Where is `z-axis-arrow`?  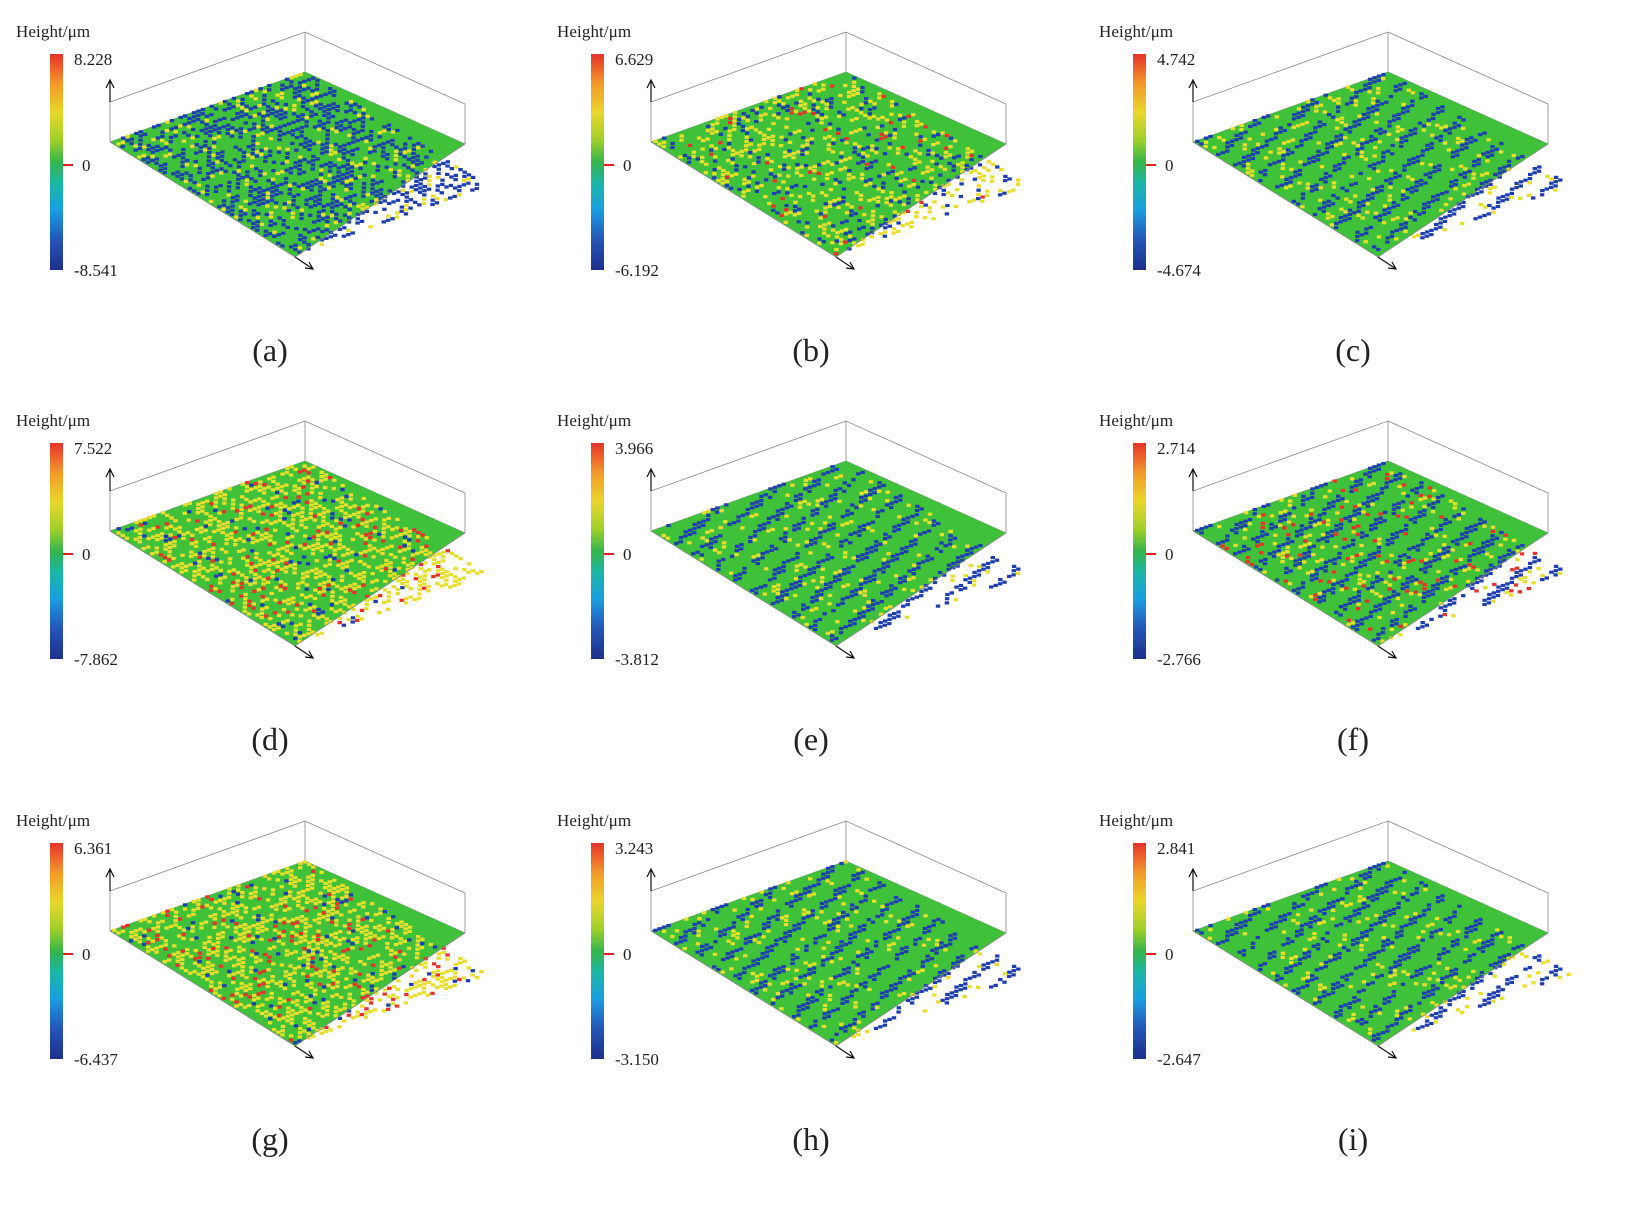 z-axis-arrow is located at coordinates (110, 90).